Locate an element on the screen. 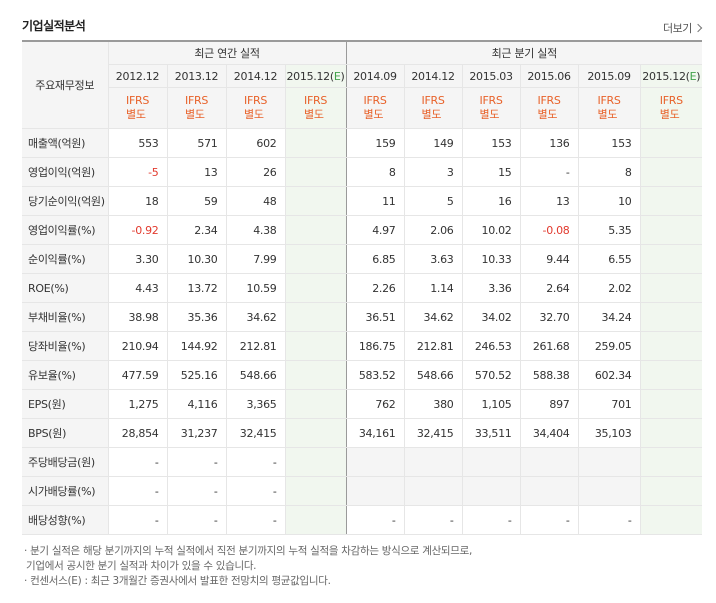 The image size is (716, 603). more-link: 더보기 is located at coordinates (683, 28).